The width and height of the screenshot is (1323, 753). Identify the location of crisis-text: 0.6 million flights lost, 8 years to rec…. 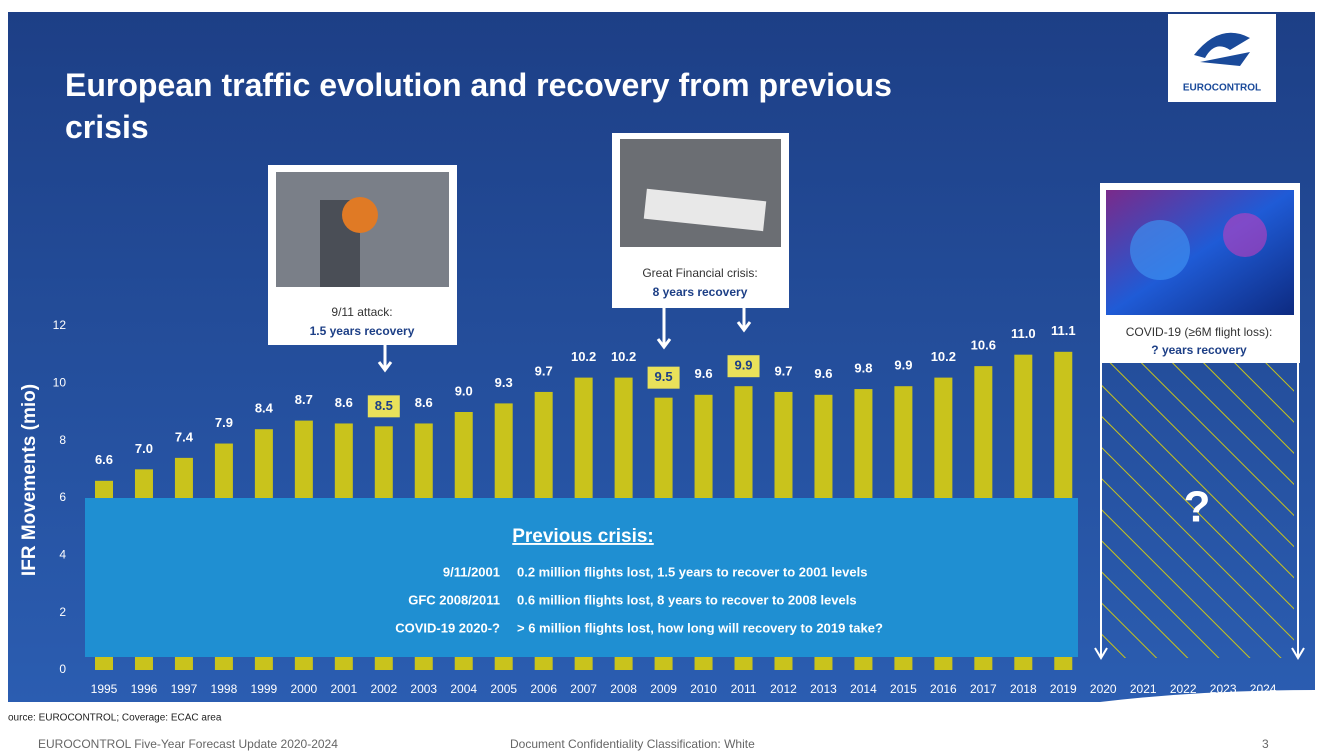
(687, 599).